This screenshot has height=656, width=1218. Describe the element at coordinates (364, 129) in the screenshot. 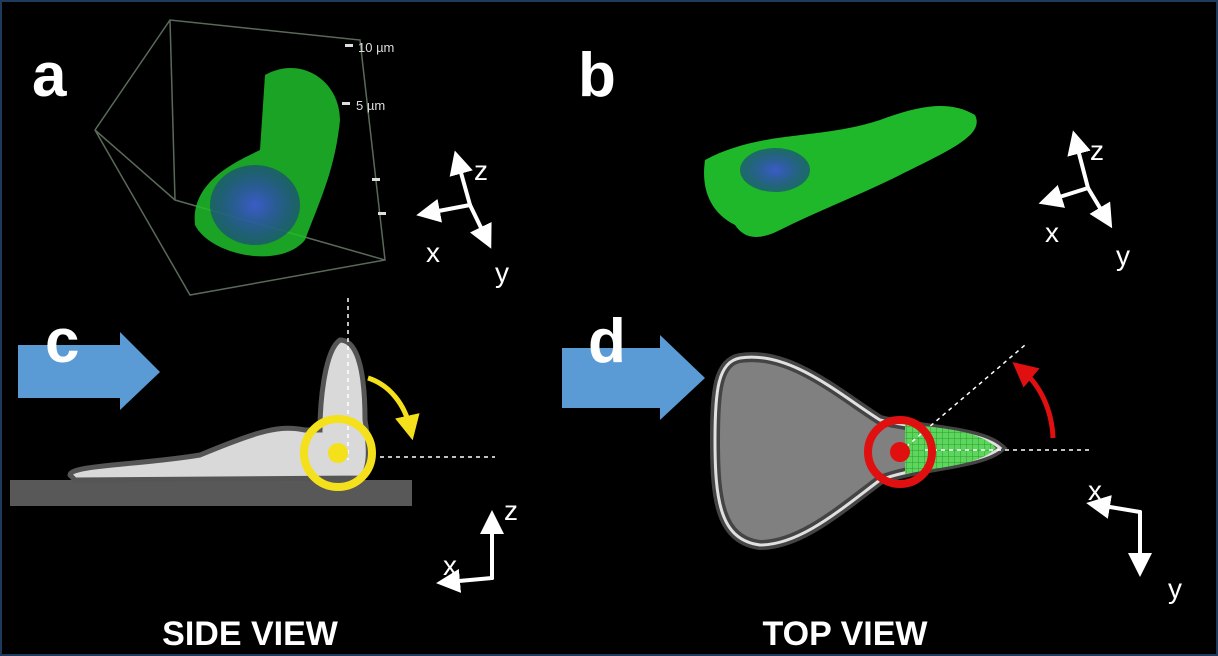

I see `scale-ticks` at that location.